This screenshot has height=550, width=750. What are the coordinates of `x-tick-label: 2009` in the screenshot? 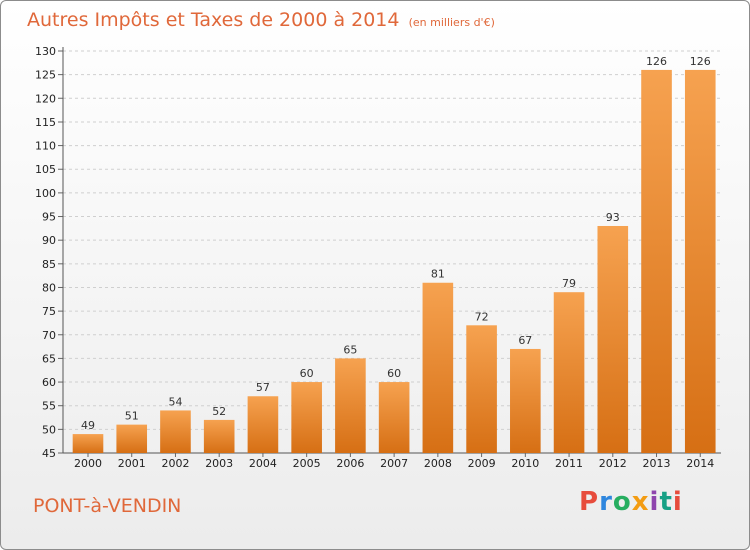 It's located at (482, 463).